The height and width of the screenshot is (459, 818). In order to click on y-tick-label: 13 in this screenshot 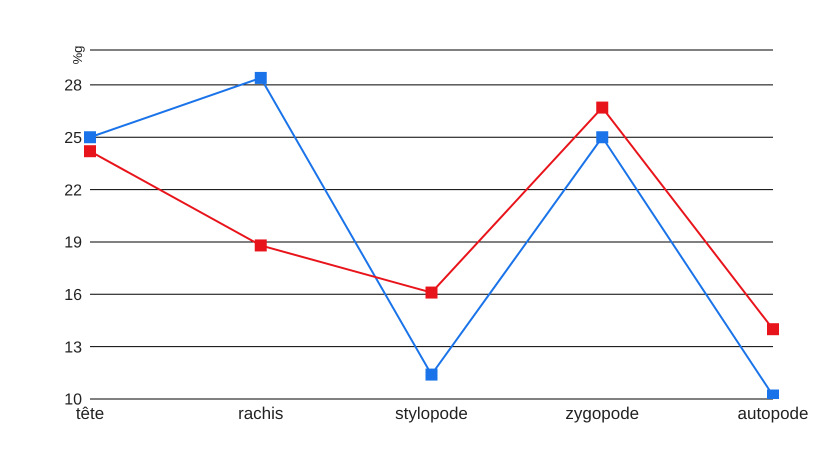, I will do `click(73, 347)`.